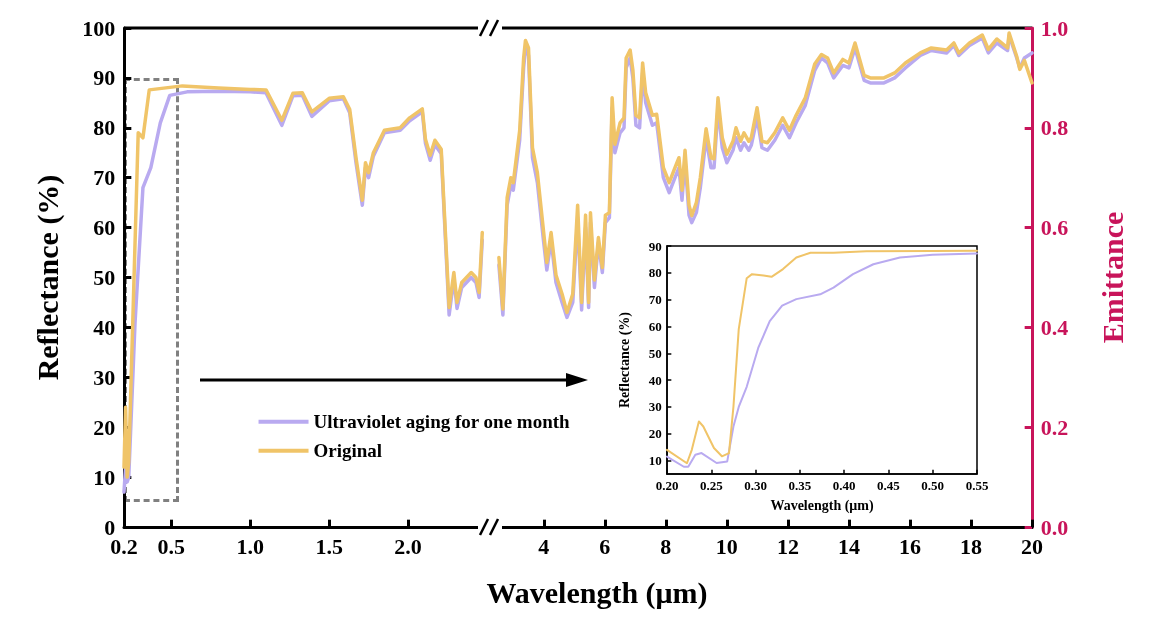 This screenshot has height=626, width=1150. What do you see at coordinates (787, 547) in the screenshot?
I see `x-tick-label: 12` at bounding box center [787, 547].